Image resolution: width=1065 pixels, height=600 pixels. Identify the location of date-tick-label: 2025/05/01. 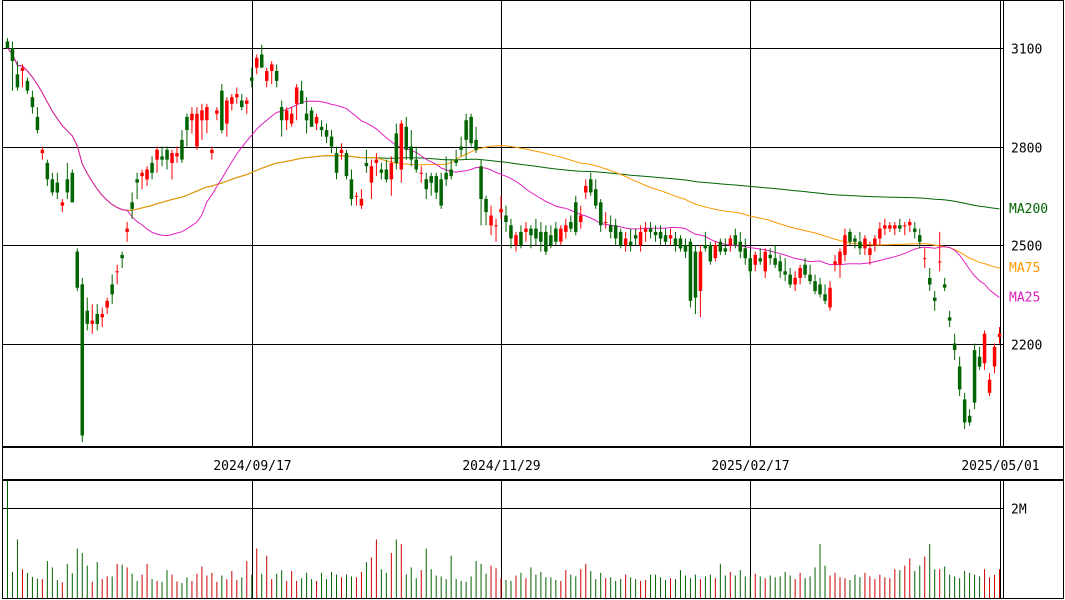
(1000, 466).